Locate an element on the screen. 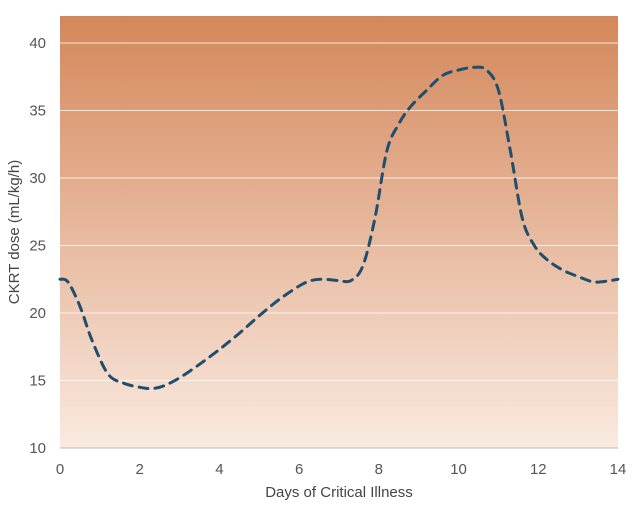 This screenshot has height=510, width=643. y-tick-labels: 10 15 20 25 30 35 40 is located at coordinates (37, 246).